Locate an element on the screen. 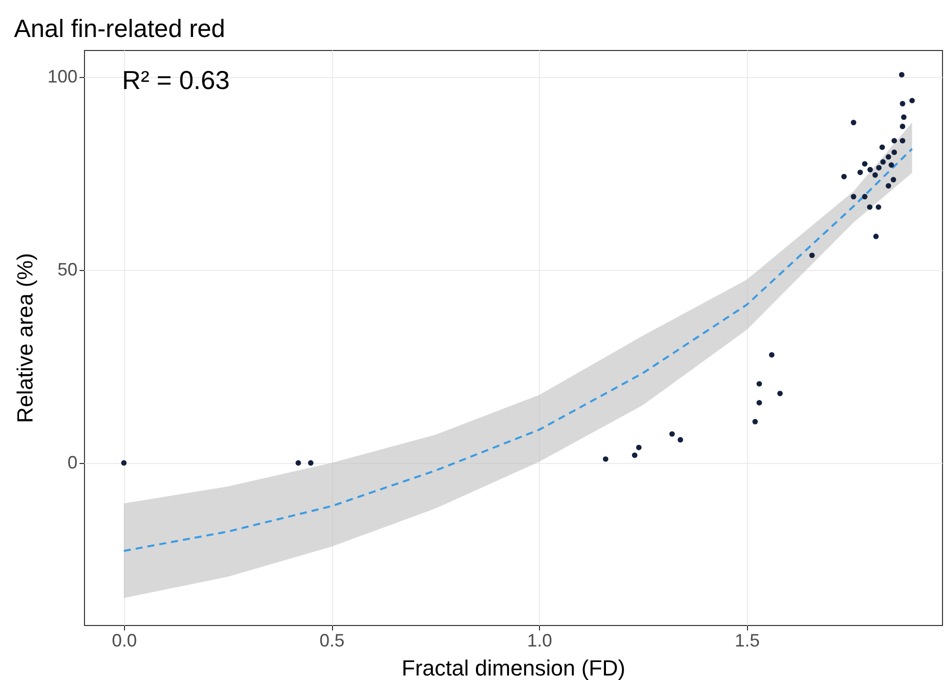 This screenshot has height=680, width=944. x-tick-label: 1.5 is located at coordinates (747, 640).